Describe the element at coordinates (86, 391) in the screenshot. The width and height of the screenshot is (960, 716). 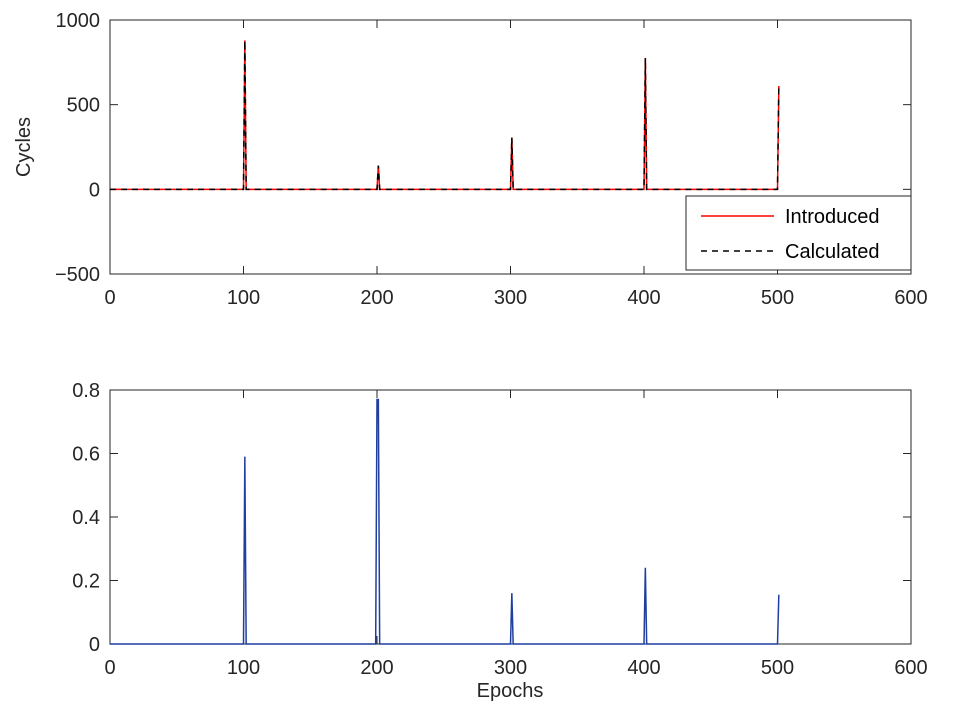
I see `ytick-label: 0.8` at that location.